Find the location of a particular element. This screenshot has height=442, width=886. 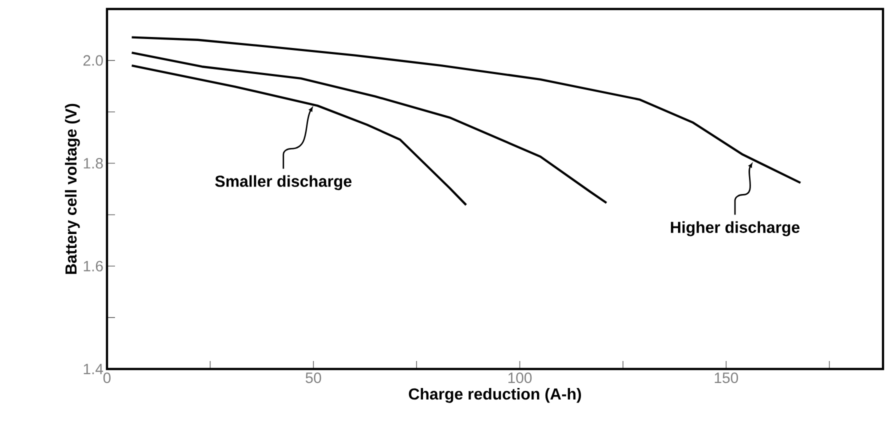

y-tick-label: 1.4 is located at coordinates (94, 369).